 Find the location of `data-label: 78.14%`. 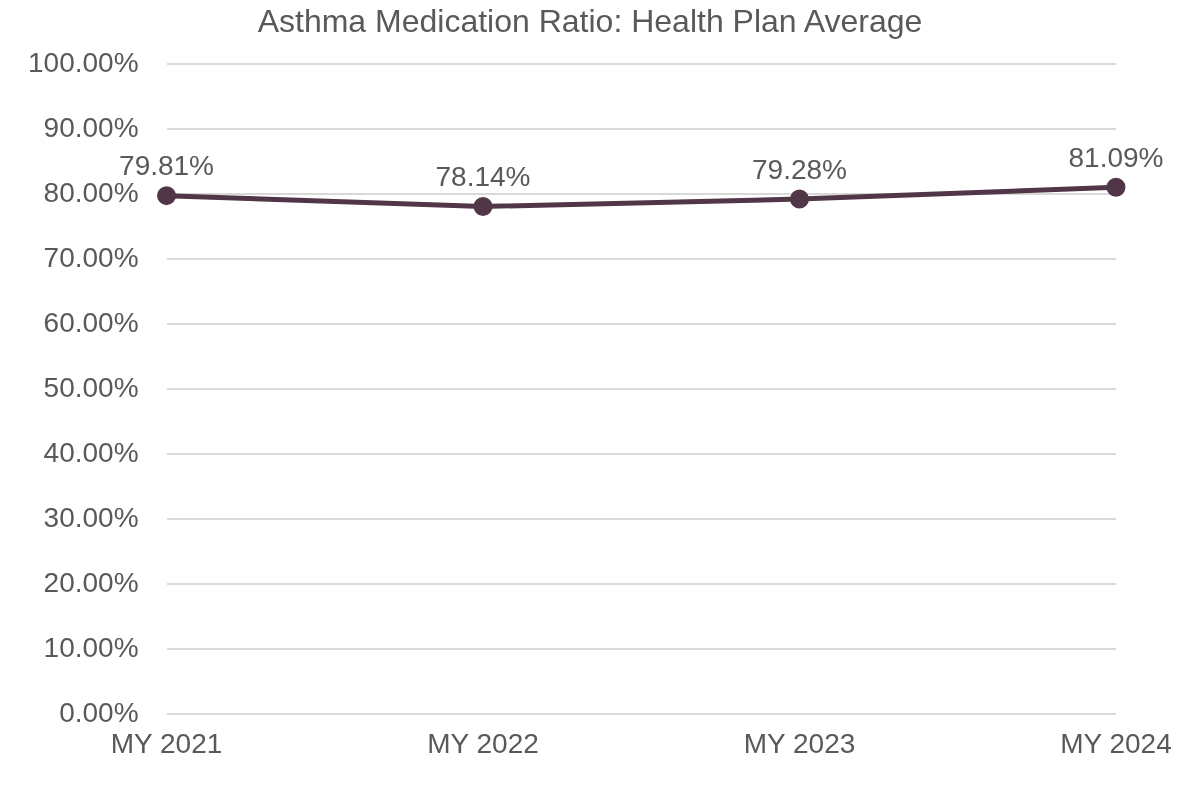

data-label: 78.14% is located at coordinates (483, 177).